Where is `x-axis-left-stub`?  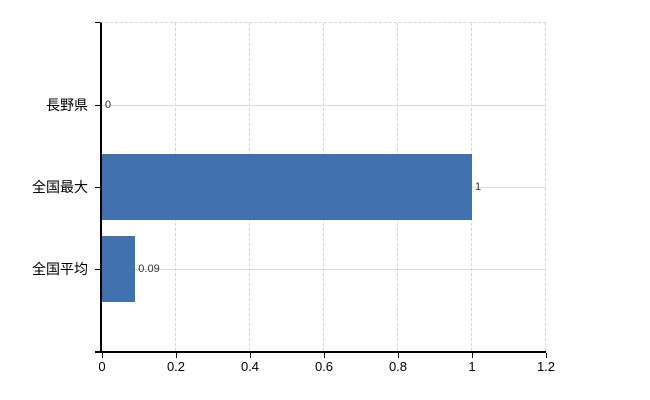 x-axis-left-stub is located at coordinates (97, 352).